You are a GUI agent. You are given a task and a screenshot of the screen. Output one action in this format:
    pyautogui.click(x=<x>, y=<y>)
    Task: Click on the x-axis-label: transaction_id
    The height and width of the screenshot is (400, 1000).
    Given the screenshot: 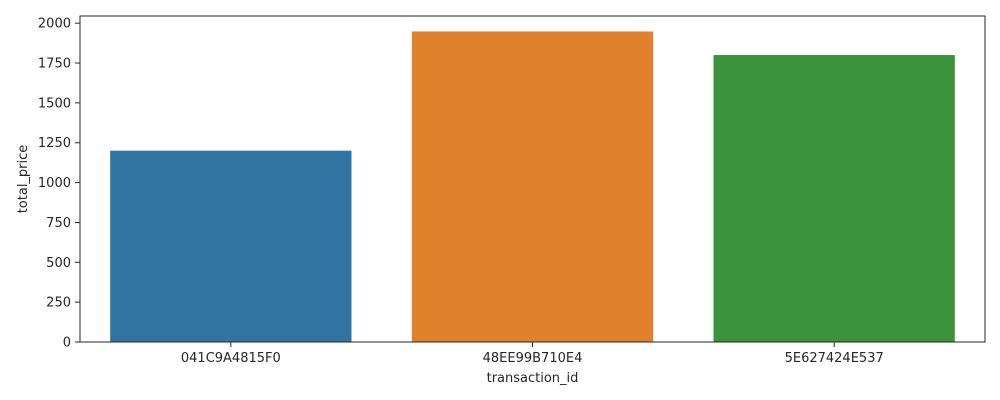 What is the action you would take?
    pyautogui.click(x=533, y=378)
    